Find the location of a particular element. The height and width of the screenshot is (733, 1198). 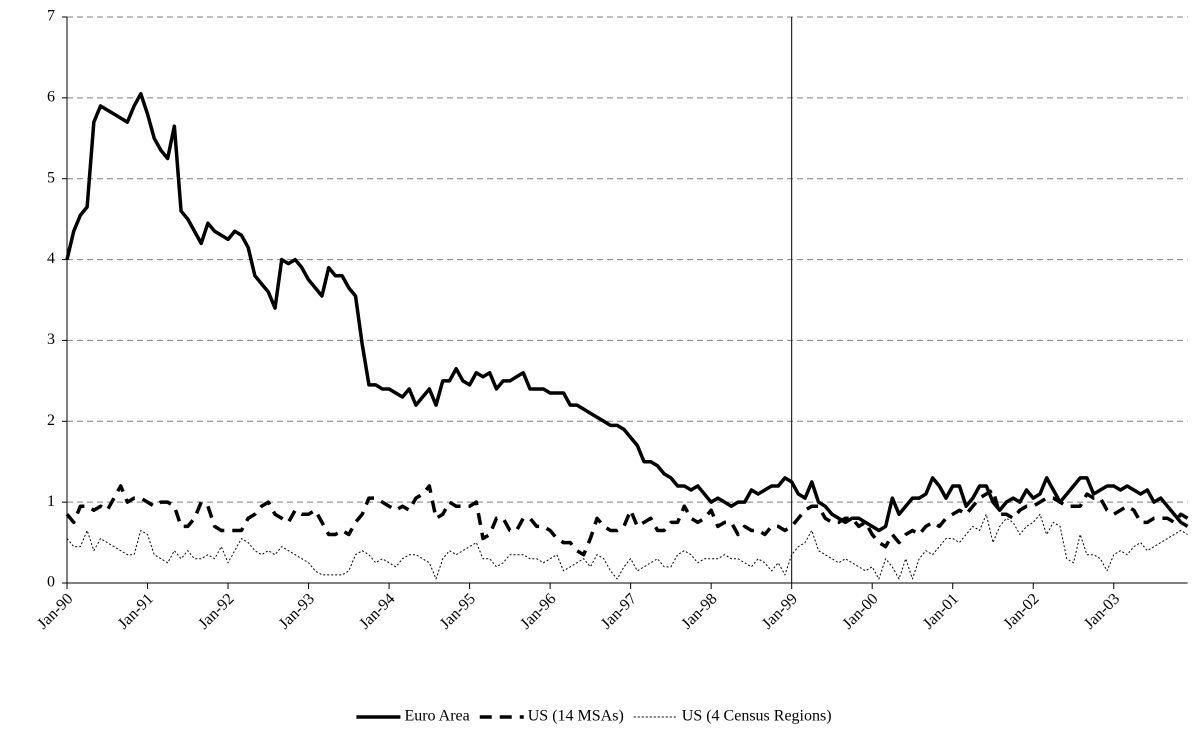

x-tick-label: Jan-95 is located at coordinates (458, 611).